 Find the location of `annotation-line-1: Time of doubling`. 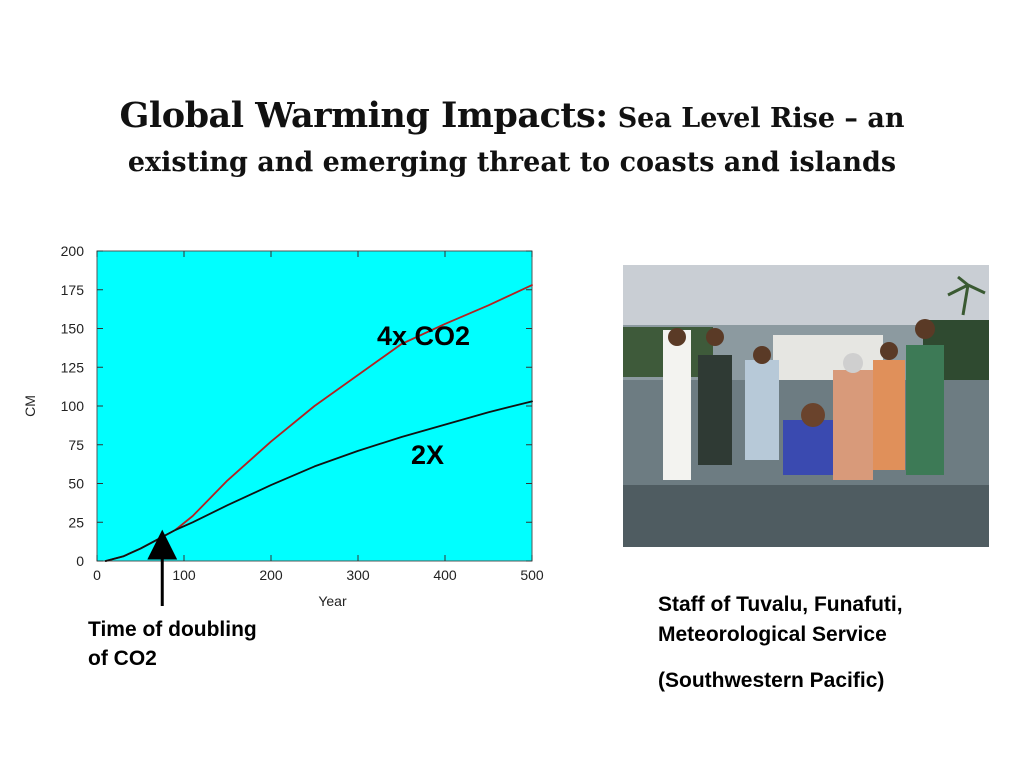

annotation-line-1: Time of doubling is located at coordinates (172, 629).